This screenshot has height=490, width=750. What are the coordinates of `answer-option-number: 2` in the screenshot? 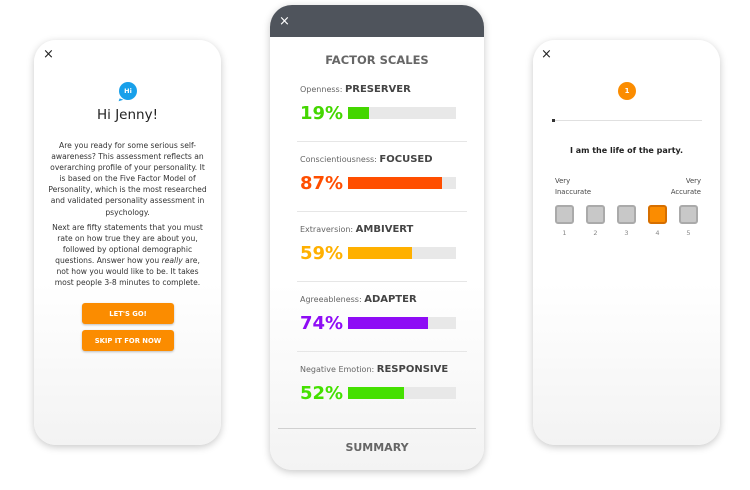 It's located at (595, 233).